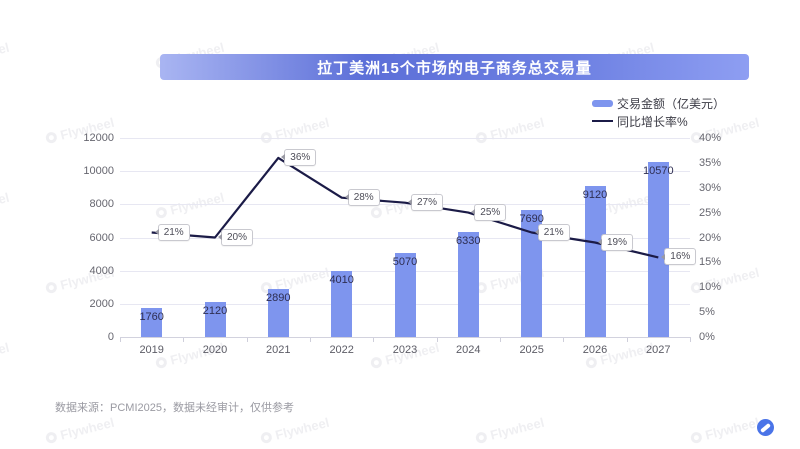 The image size is (800, 449). Describe the element at coordinates (671, 103) in the screenshot. I see `legend-bar-label: 交易金额（亿美元）` at that location.